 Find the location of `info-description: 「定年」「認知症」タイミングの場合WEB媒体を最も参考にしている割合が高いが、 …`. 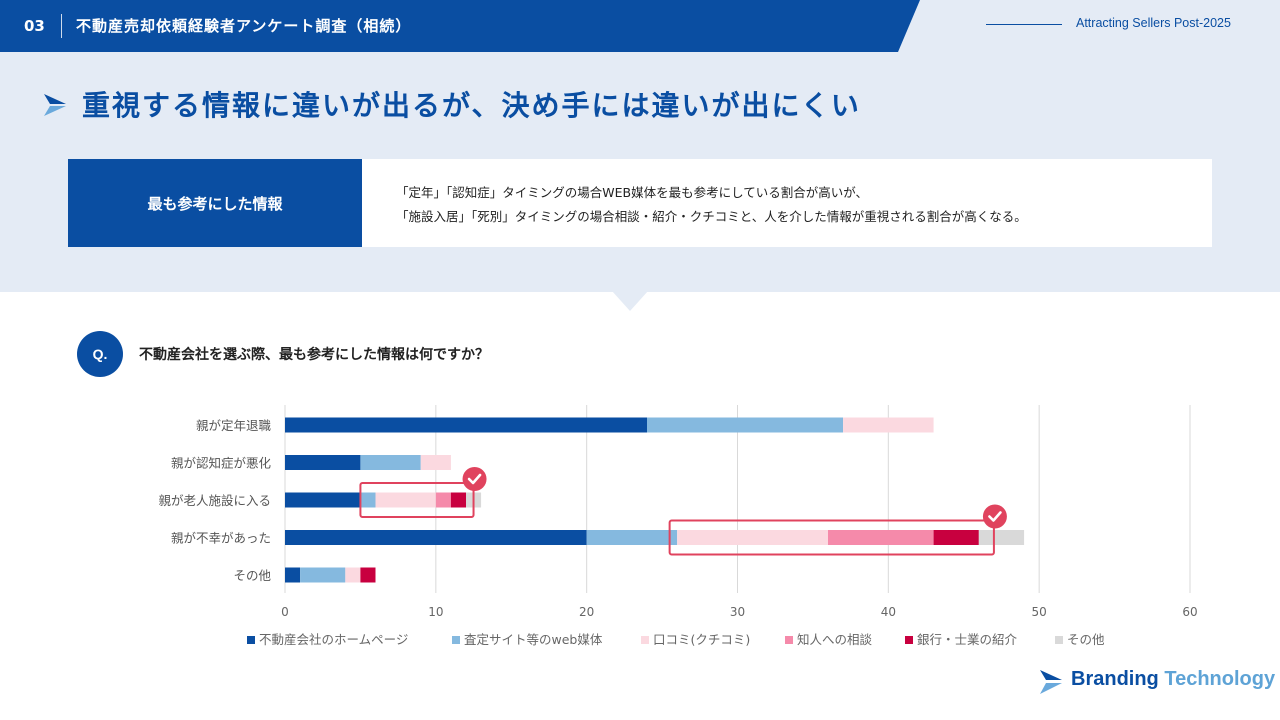

info-description: 「定年」「認知症」タイミングの場合WEB媒体を最も参考にしている割合が高いが、 … is located at coordinates (787, 203).